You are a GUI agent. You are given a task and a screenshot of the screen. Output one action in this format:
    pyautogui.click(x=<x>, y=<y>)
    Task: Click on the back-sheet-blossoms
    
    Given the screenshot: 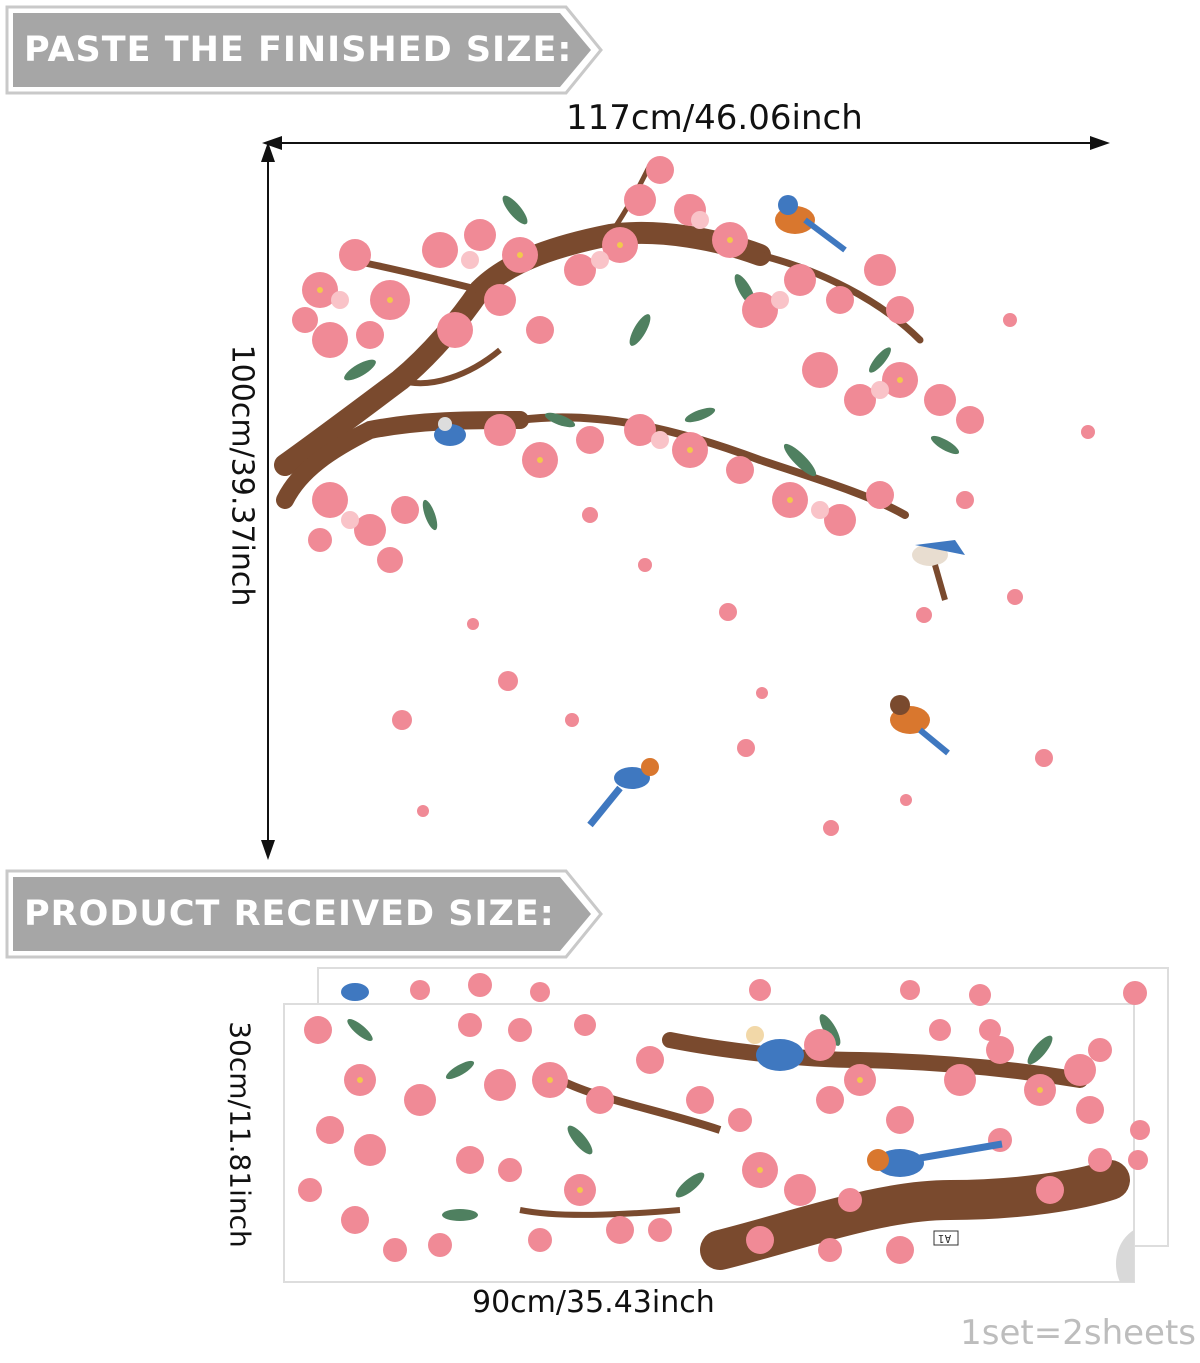 What is the action you would take?
    pyautogui.click(x=780, y=1071)
    